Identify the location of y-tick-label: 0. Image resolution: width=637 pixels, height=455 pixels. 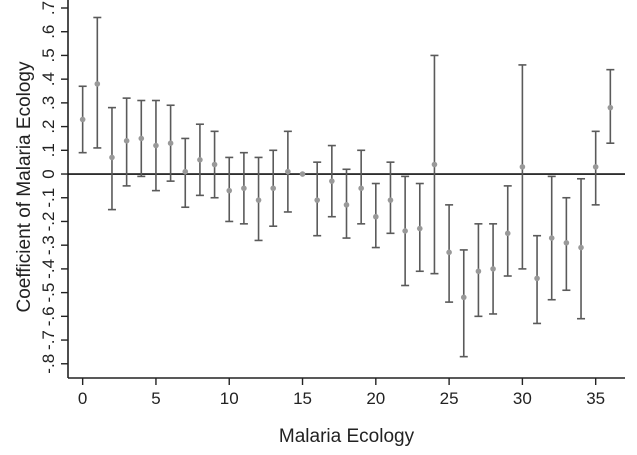
(48, 173).